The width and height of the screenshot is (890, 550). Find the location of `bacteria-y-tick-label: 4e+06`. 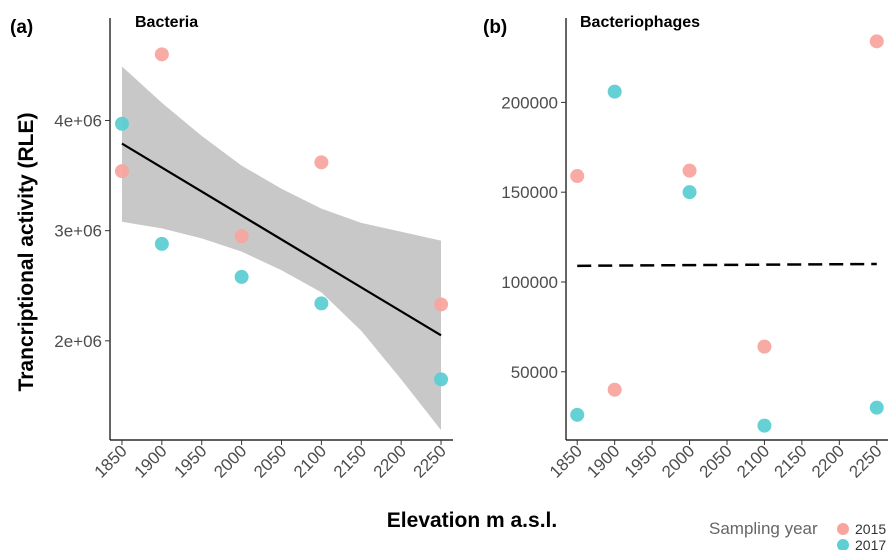

bacteria-y-tick-label: 4e+06 is located at coordinates (78, 120).